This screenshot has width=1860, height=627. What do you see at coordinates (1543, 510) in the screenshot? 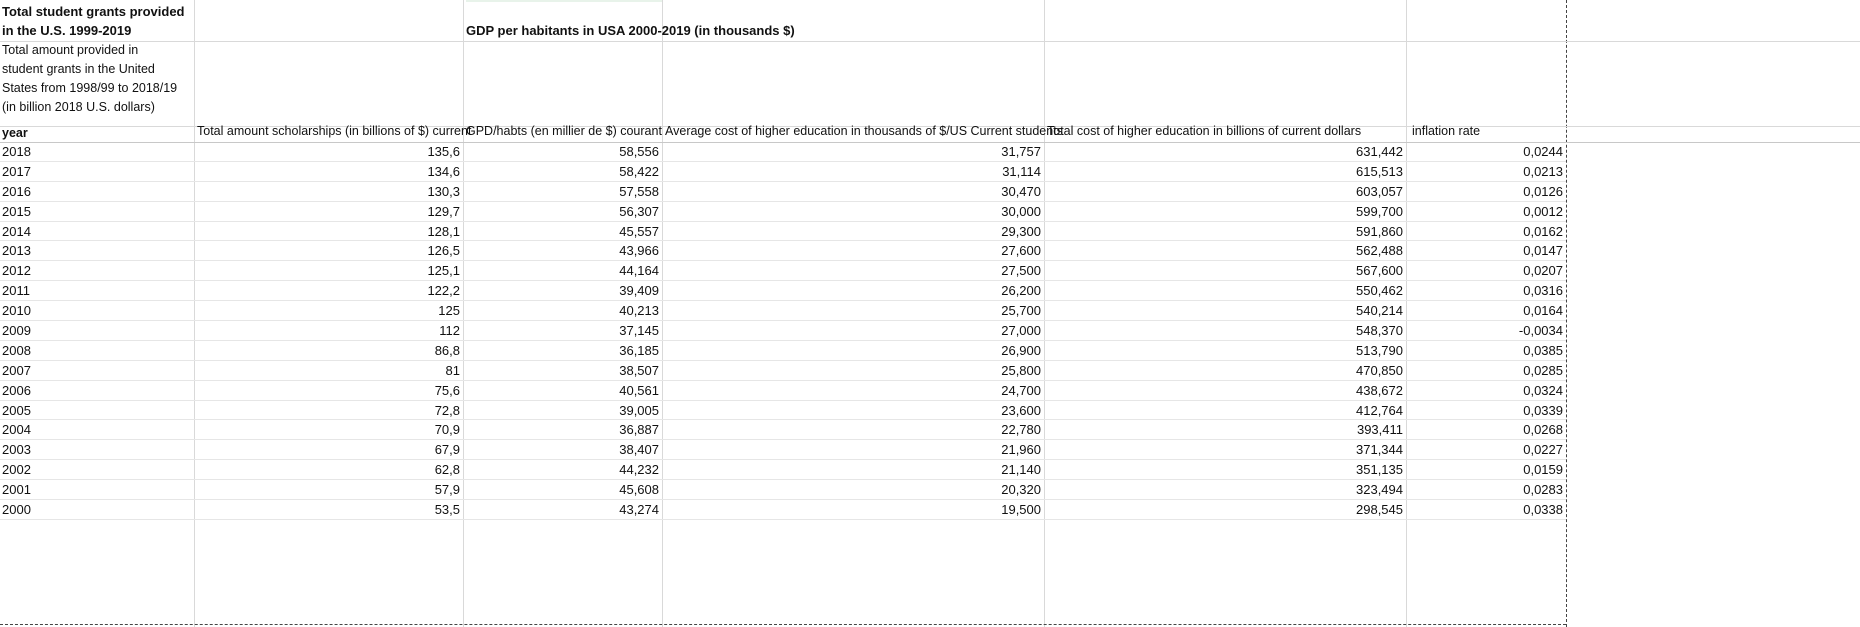
I see `cell-inflation: 0,0338` at bounding box center [1543, 510].